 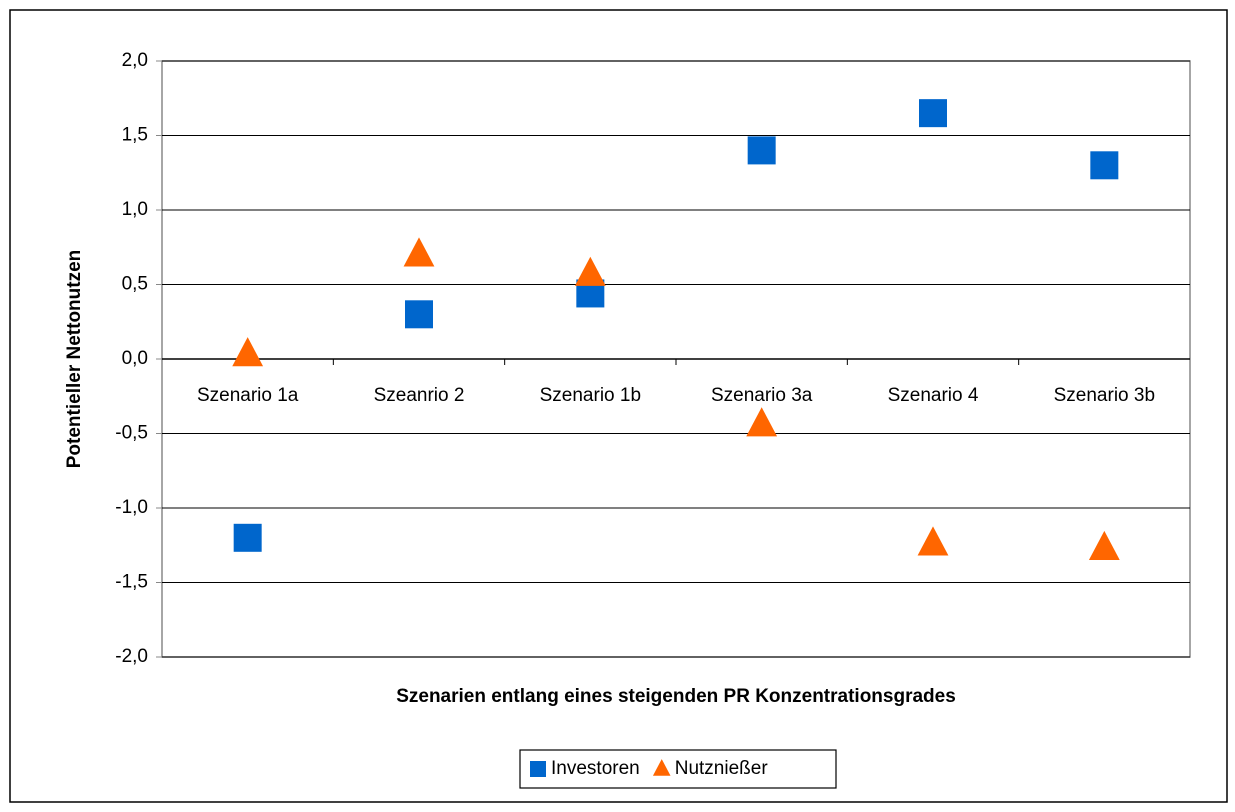 I want to click on y-tick-label: -1,0, so click(x=131, y=507).